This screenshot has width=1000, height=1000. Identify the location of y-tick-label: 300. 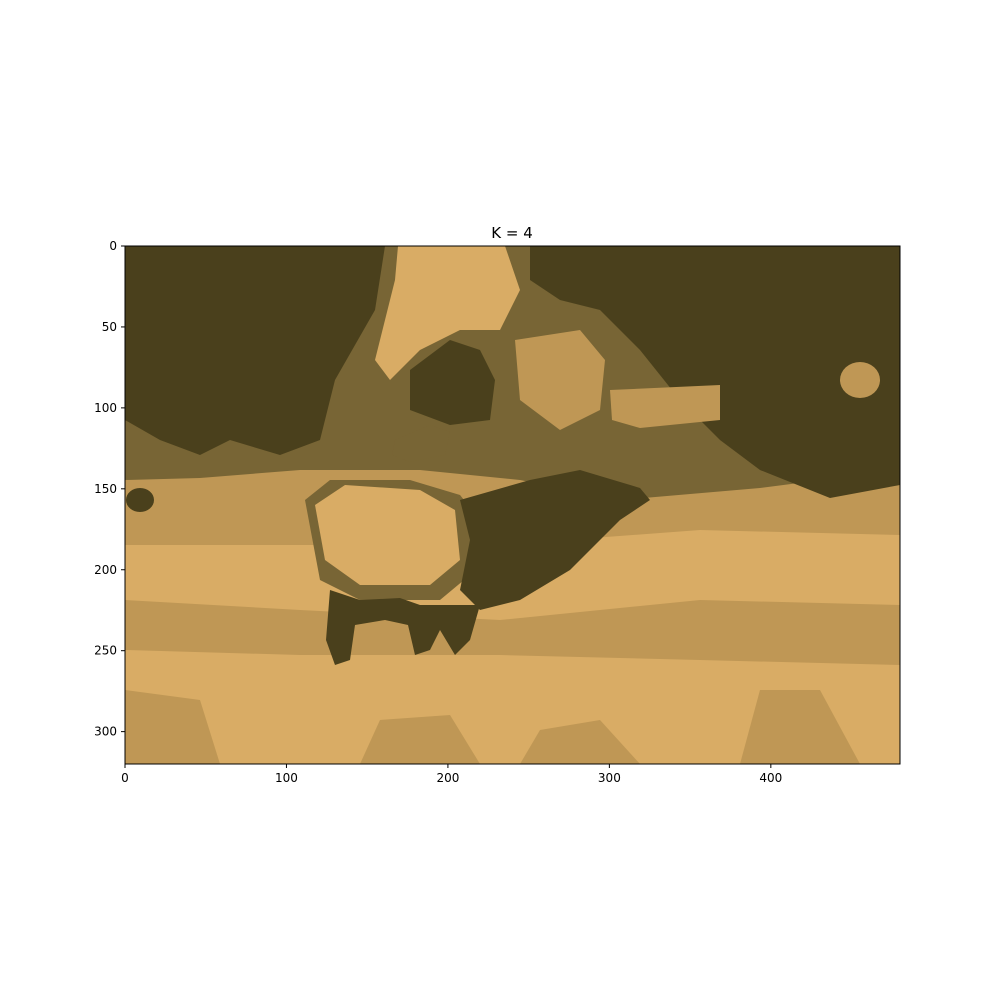
(105, 732).